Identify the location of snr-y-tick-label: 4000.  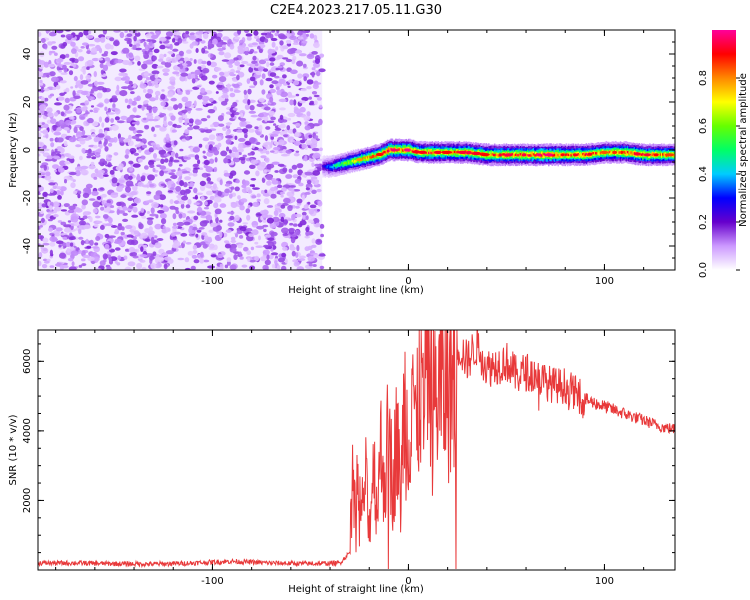
(27, 430).